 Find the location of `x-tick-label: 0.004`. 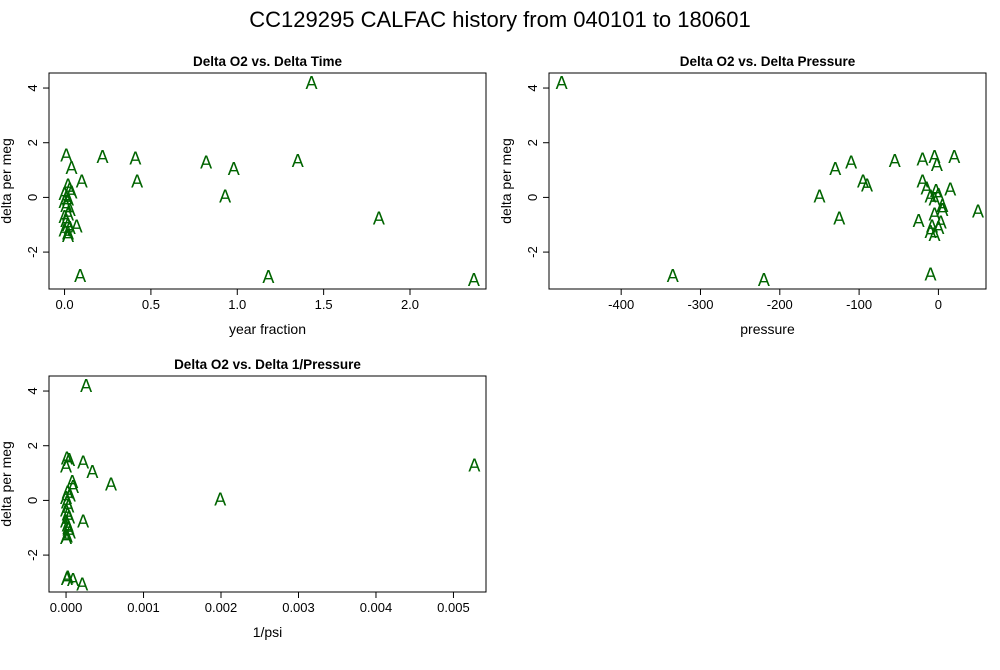

x-tick-label: 0.004 is located at coordinates (376, 607).